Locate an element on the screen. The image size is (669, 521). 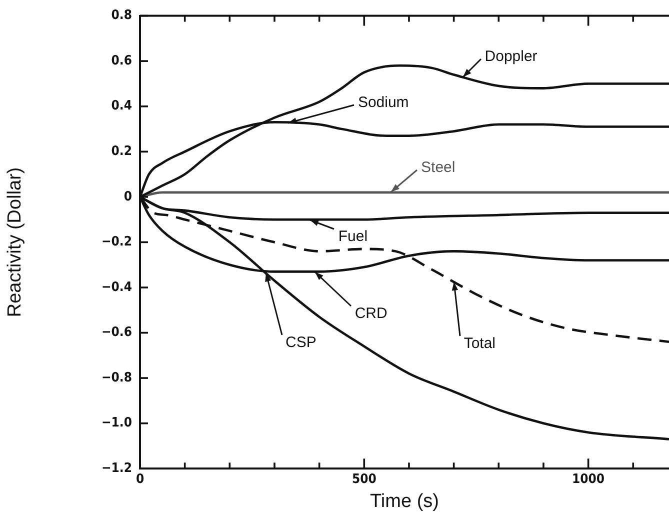
y-tick-label: 0.2 is located at coordinates (121, 152).